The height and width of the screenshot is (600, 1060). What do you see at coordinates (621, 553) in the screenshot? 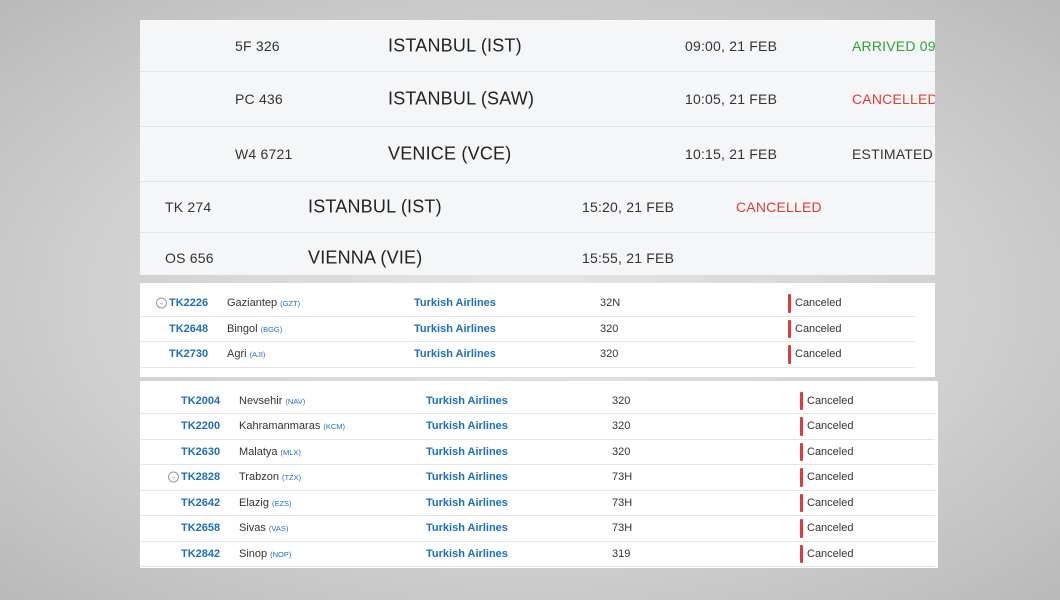
I see `aircraft: 319` at bounding box center [621, 553].